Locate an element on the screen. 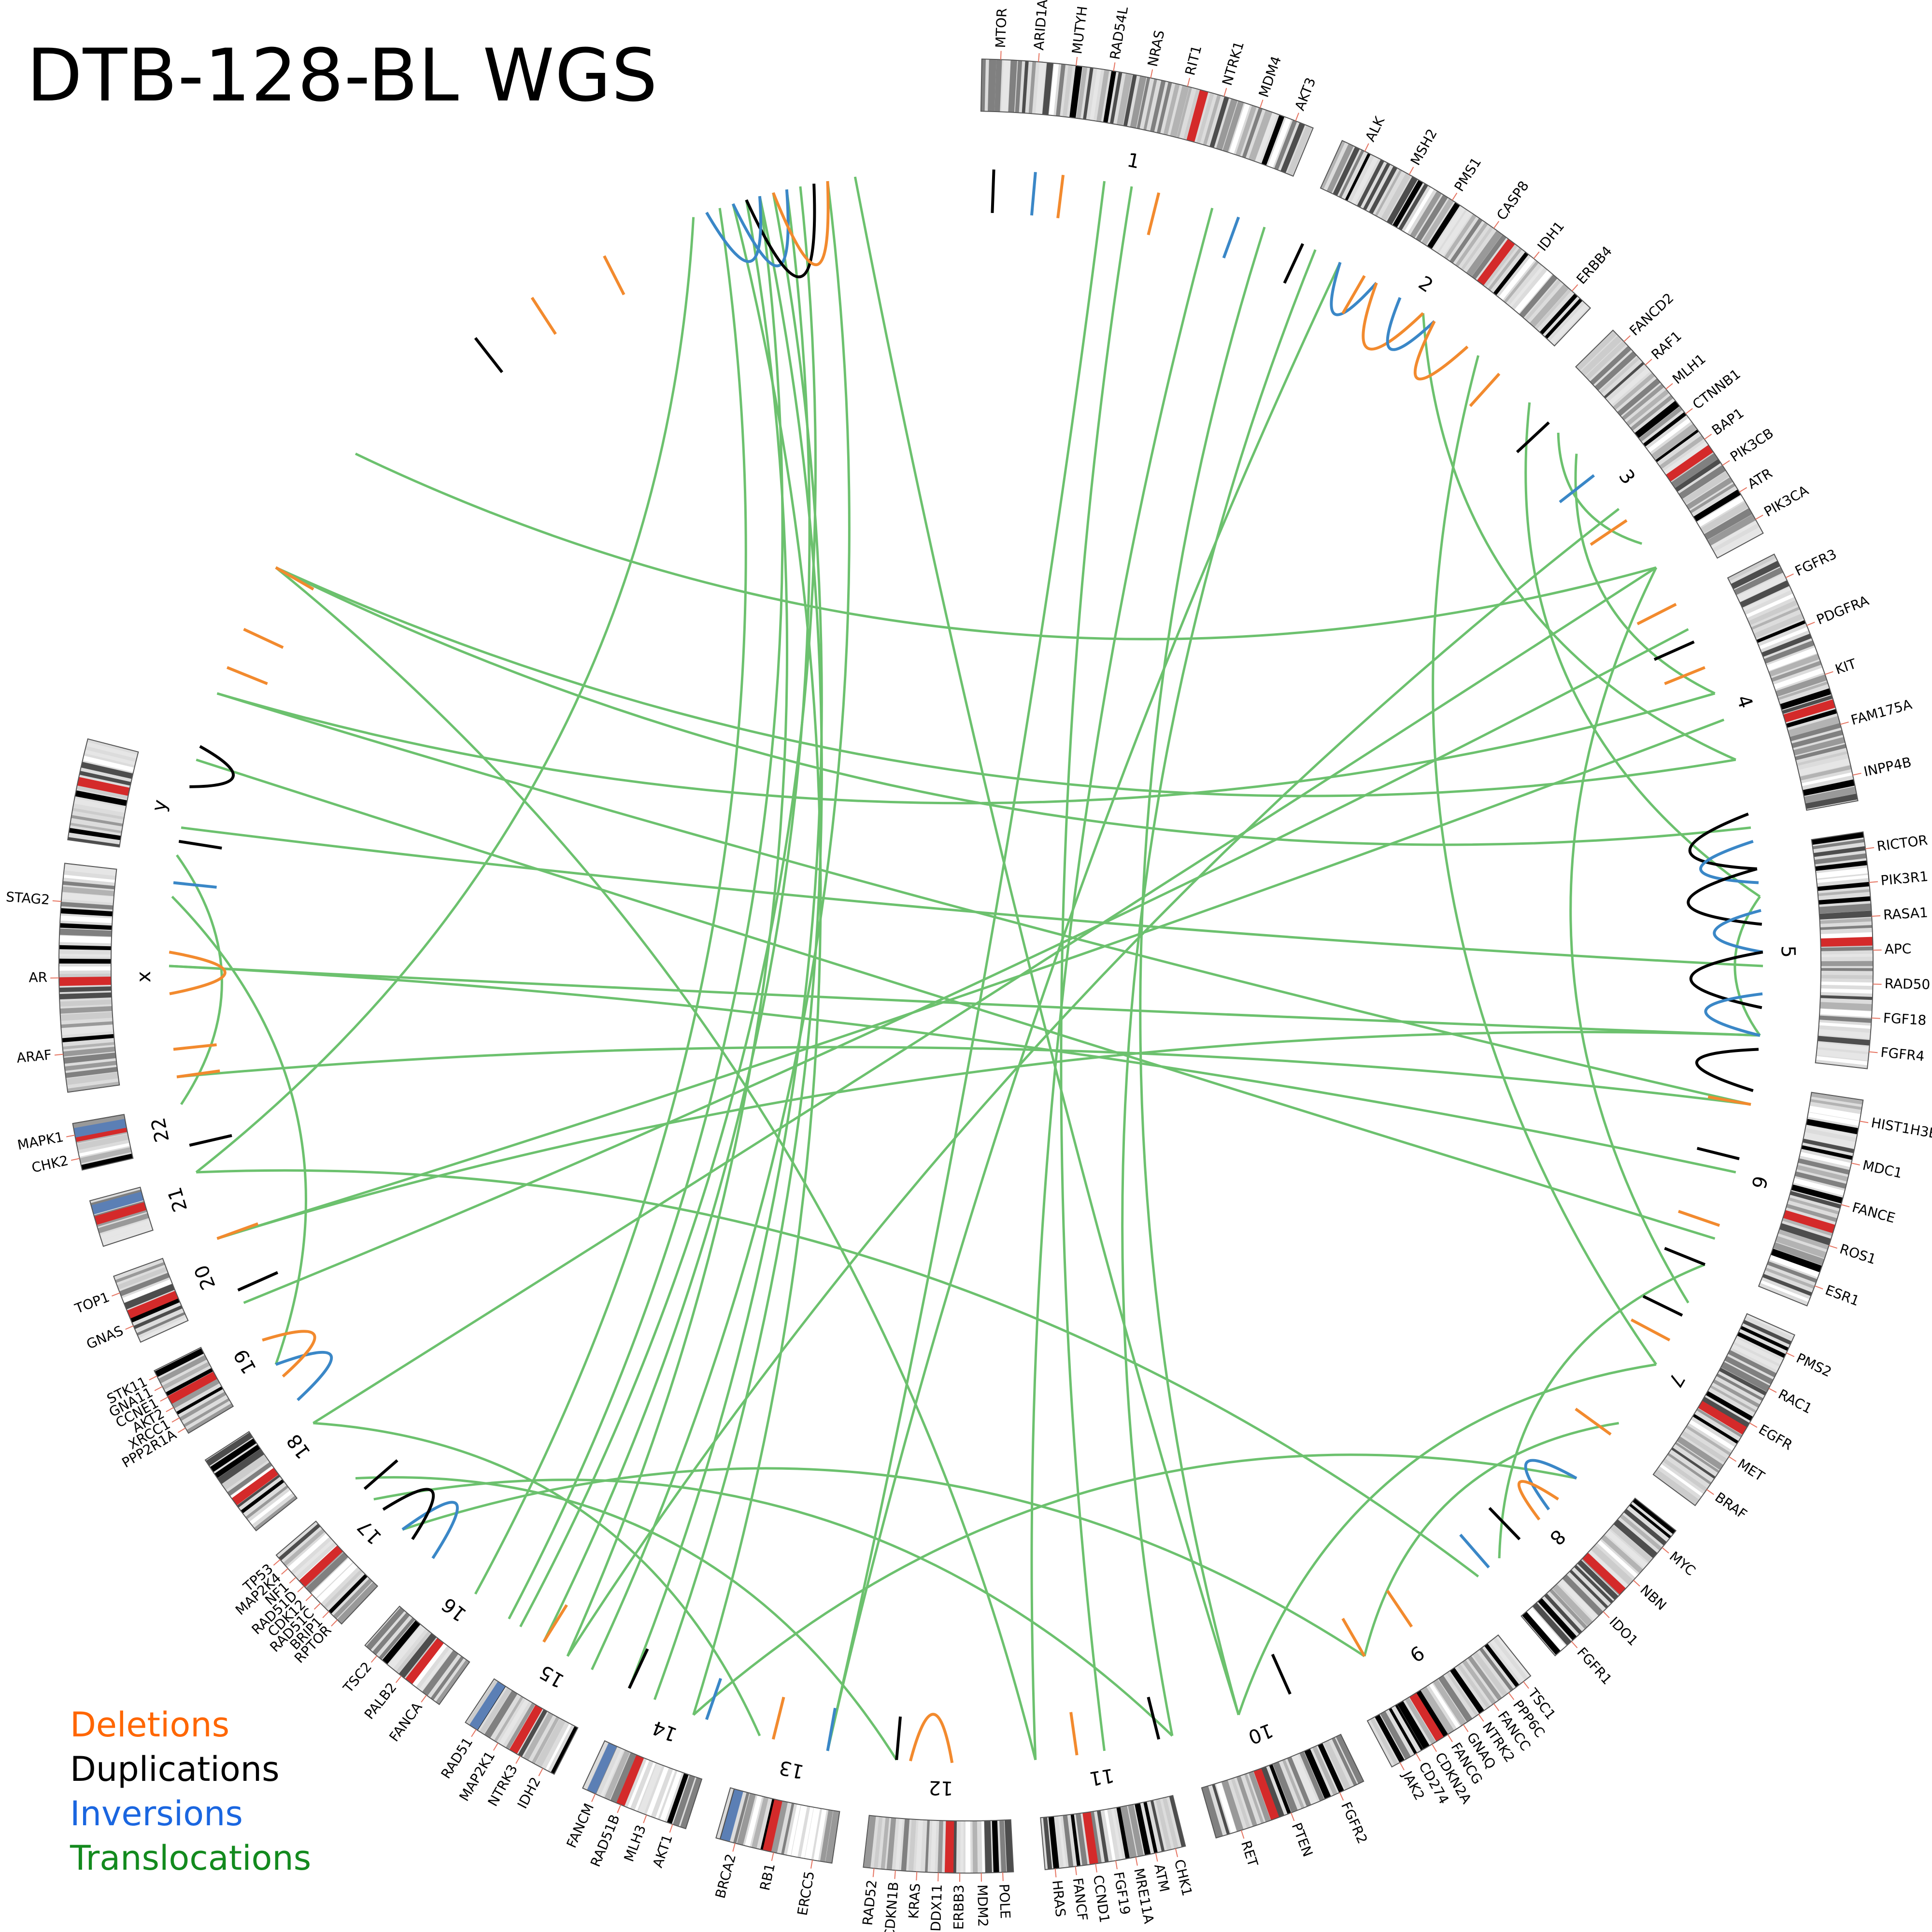 Image resolution: width=1932 pixels, height=1932 pixels. gene-label: PIK3R1 is located at coordinates (1904, 878).